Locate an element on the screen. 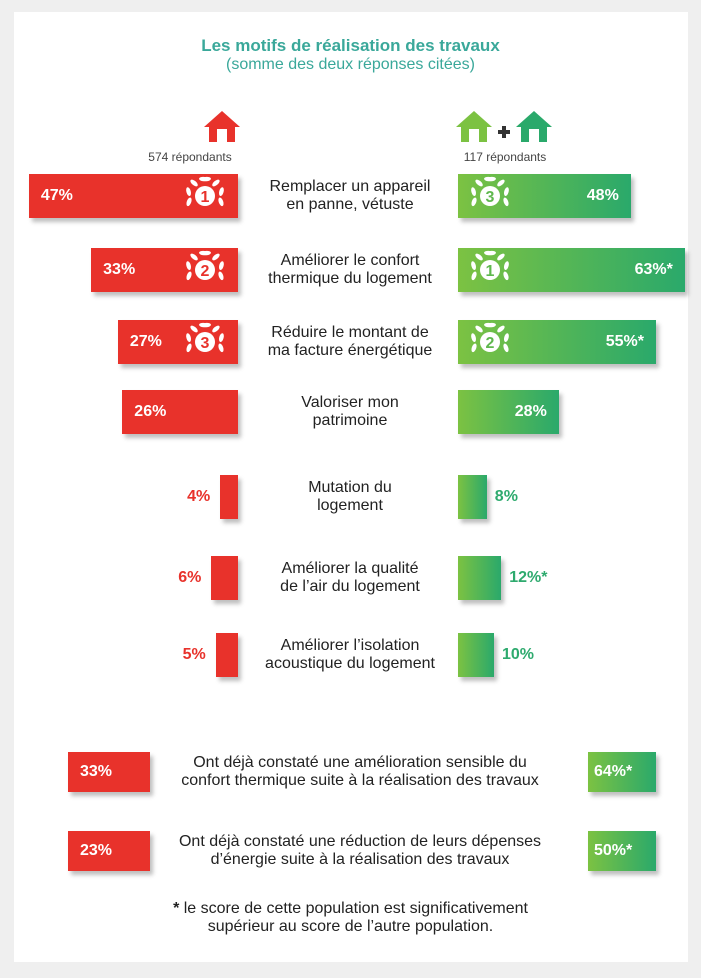  category-label: Remplacer un appareil en panne, vétuste is located at coordinates (350, 195).